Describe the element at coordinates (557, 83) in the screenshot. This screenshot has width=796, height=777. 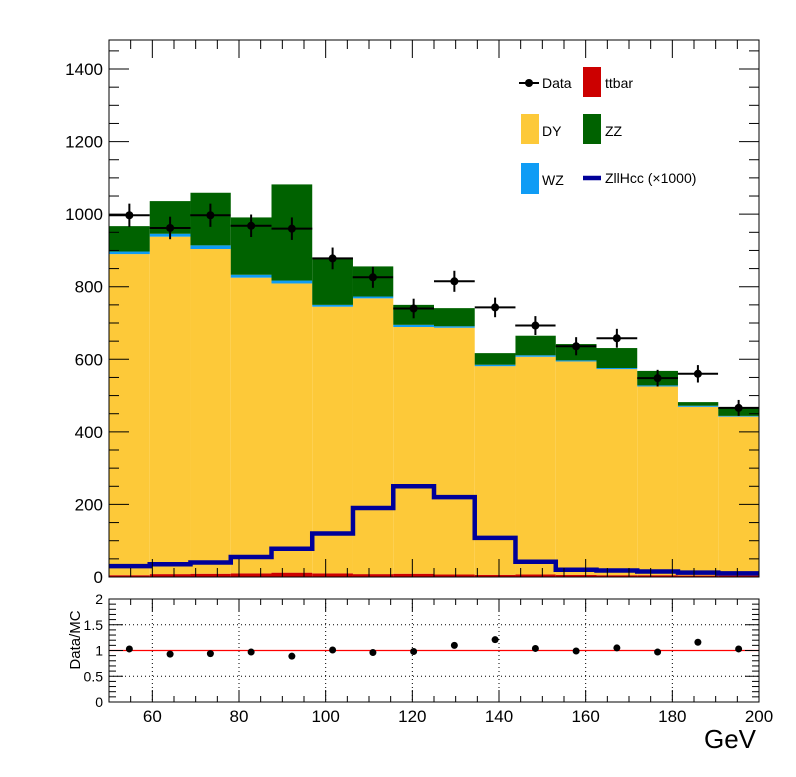
I see `legend-data-label: Data` at that location.